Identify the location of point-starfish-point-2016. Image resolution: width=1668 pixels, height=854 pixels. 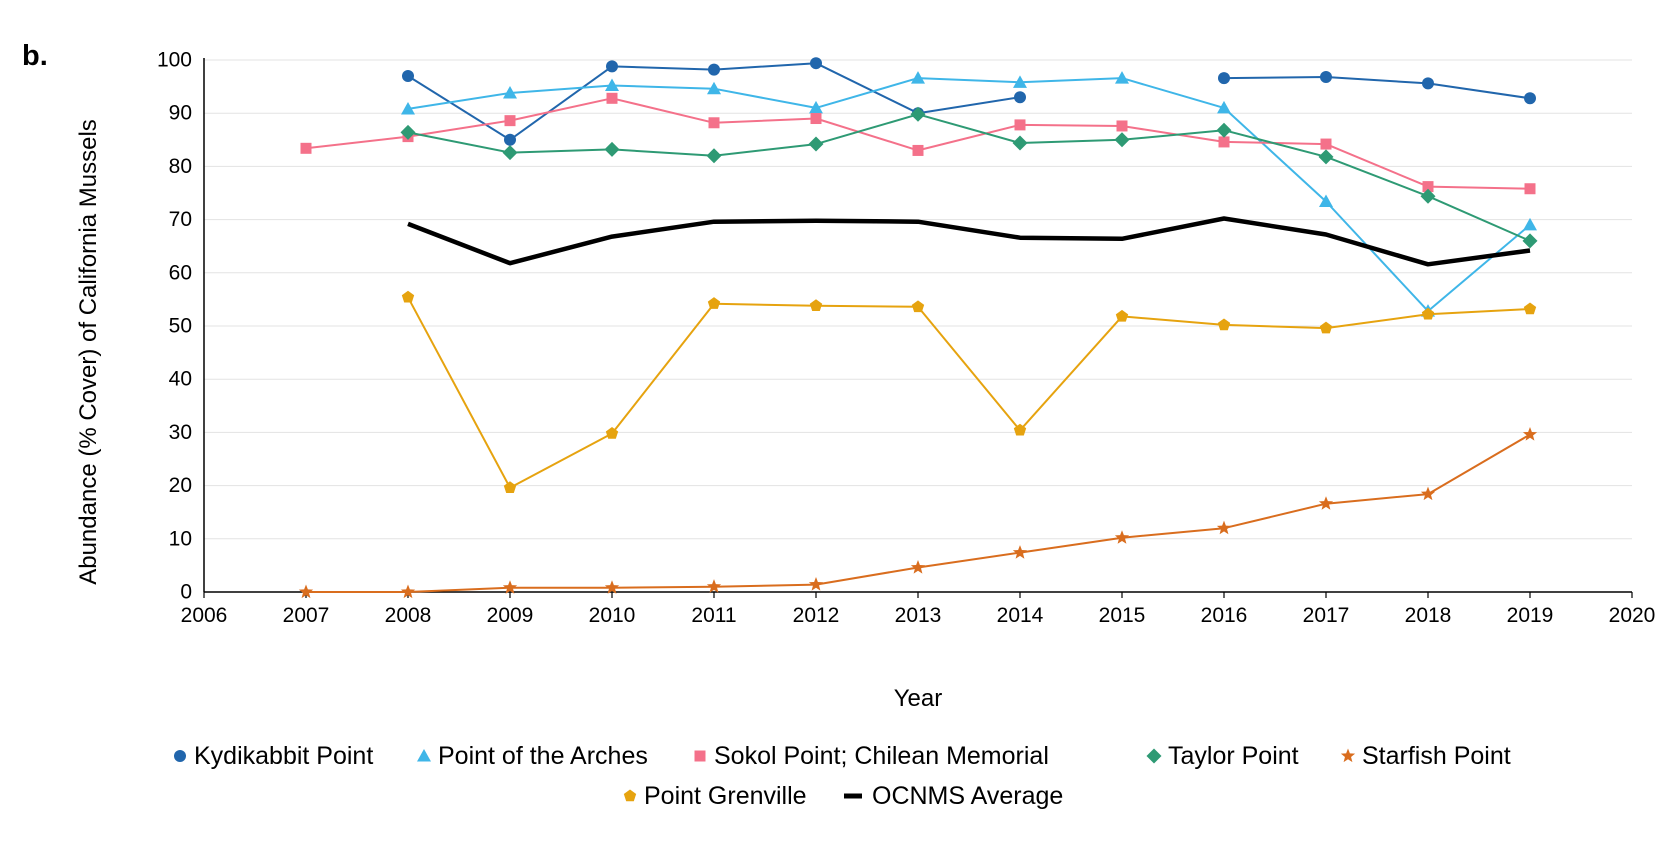
(1224, 527).